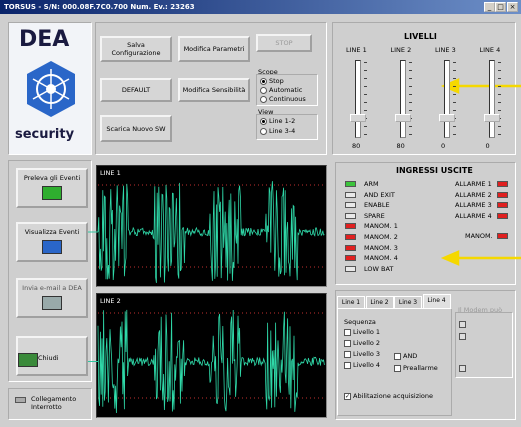 The height and width of the screenshot is (427, 521). Describe the element at coordinates (214, 90) in the screenshot. I see `sensitivity-button: Modifica Sensibilità` at that location.